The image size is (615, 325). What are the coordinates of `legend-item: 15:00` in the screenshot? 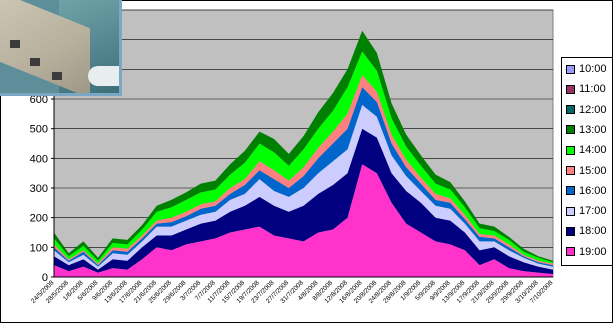 It's located at (586, 171).